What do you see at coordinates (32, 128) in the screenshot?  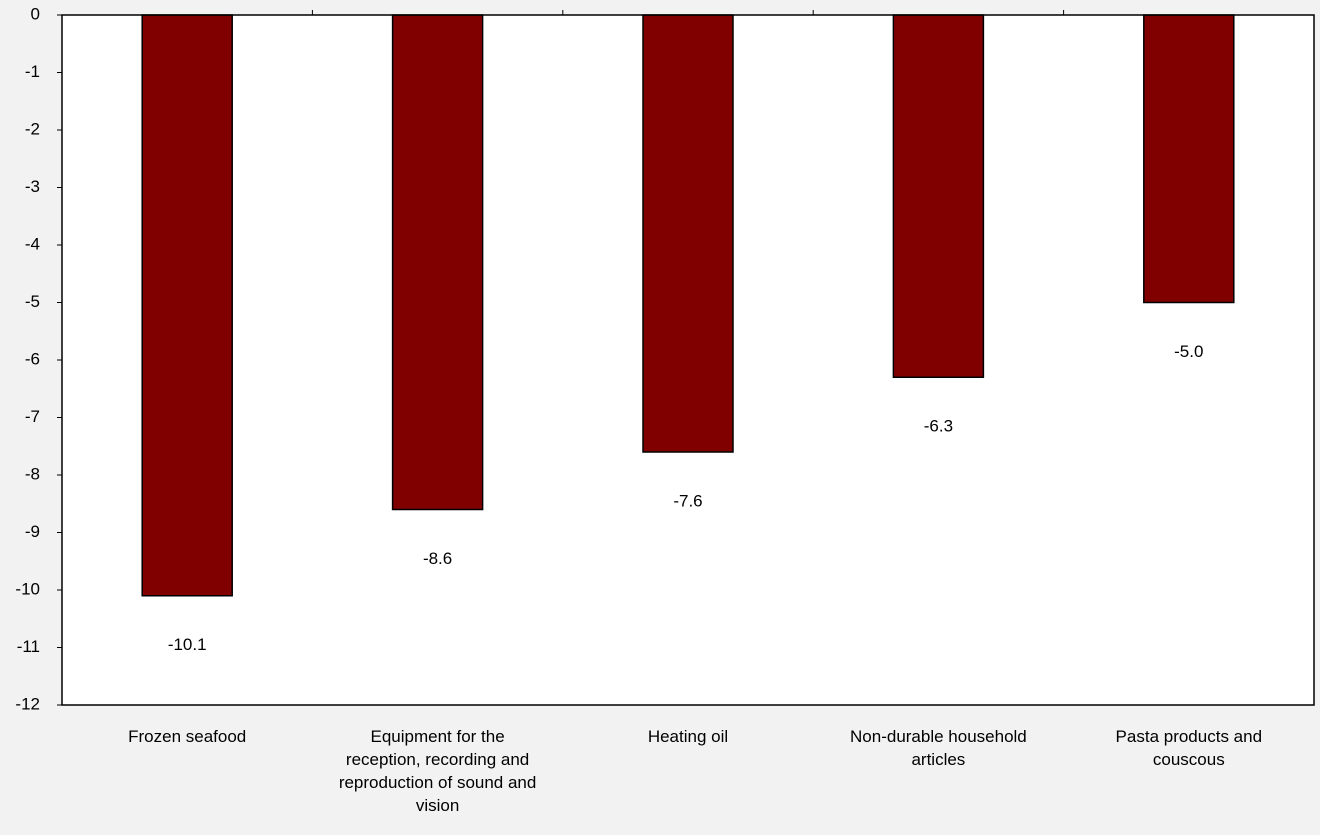 I see `y-tick-label: -2` at bounding box center [32, 128].